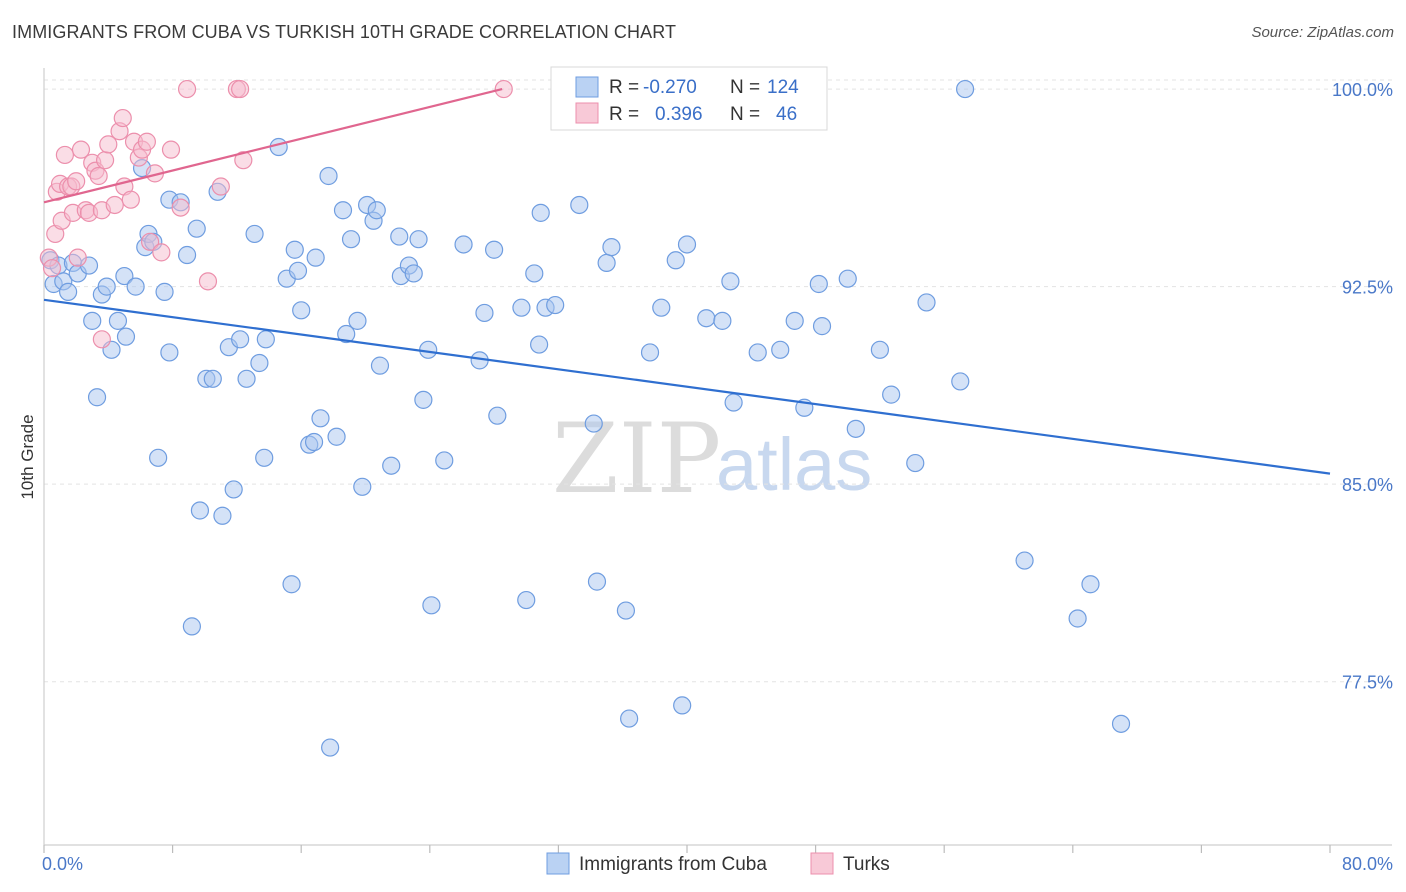 The width and height of the screenshot is (1406, 892). Describe the element at coordinates (673, 864) in the screenshot. I see `bottom-legend-cuba-label: Immigrants from Cuba` at that location.